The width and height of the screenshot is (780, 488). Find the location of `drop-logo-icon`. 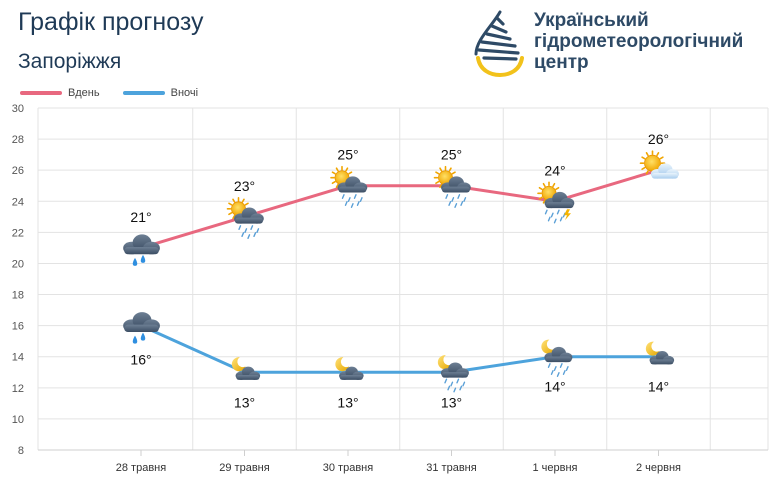

drop-logo-icon is located at coordinates (499, 44).